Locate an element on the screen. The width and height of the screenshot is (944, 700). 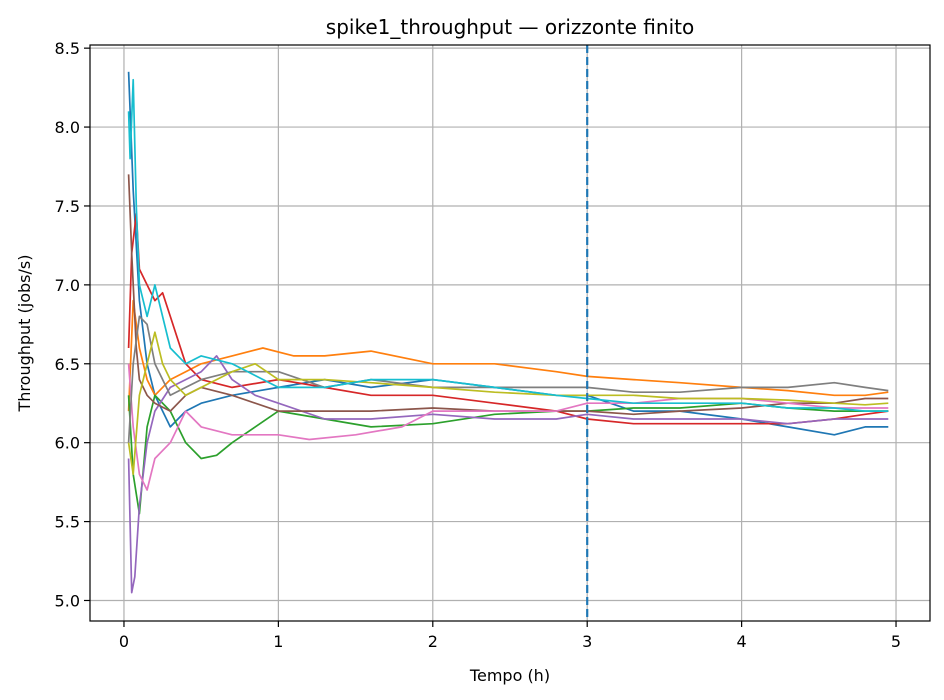
y-tick-label: 7.5 is located at coordinates (67, 206).